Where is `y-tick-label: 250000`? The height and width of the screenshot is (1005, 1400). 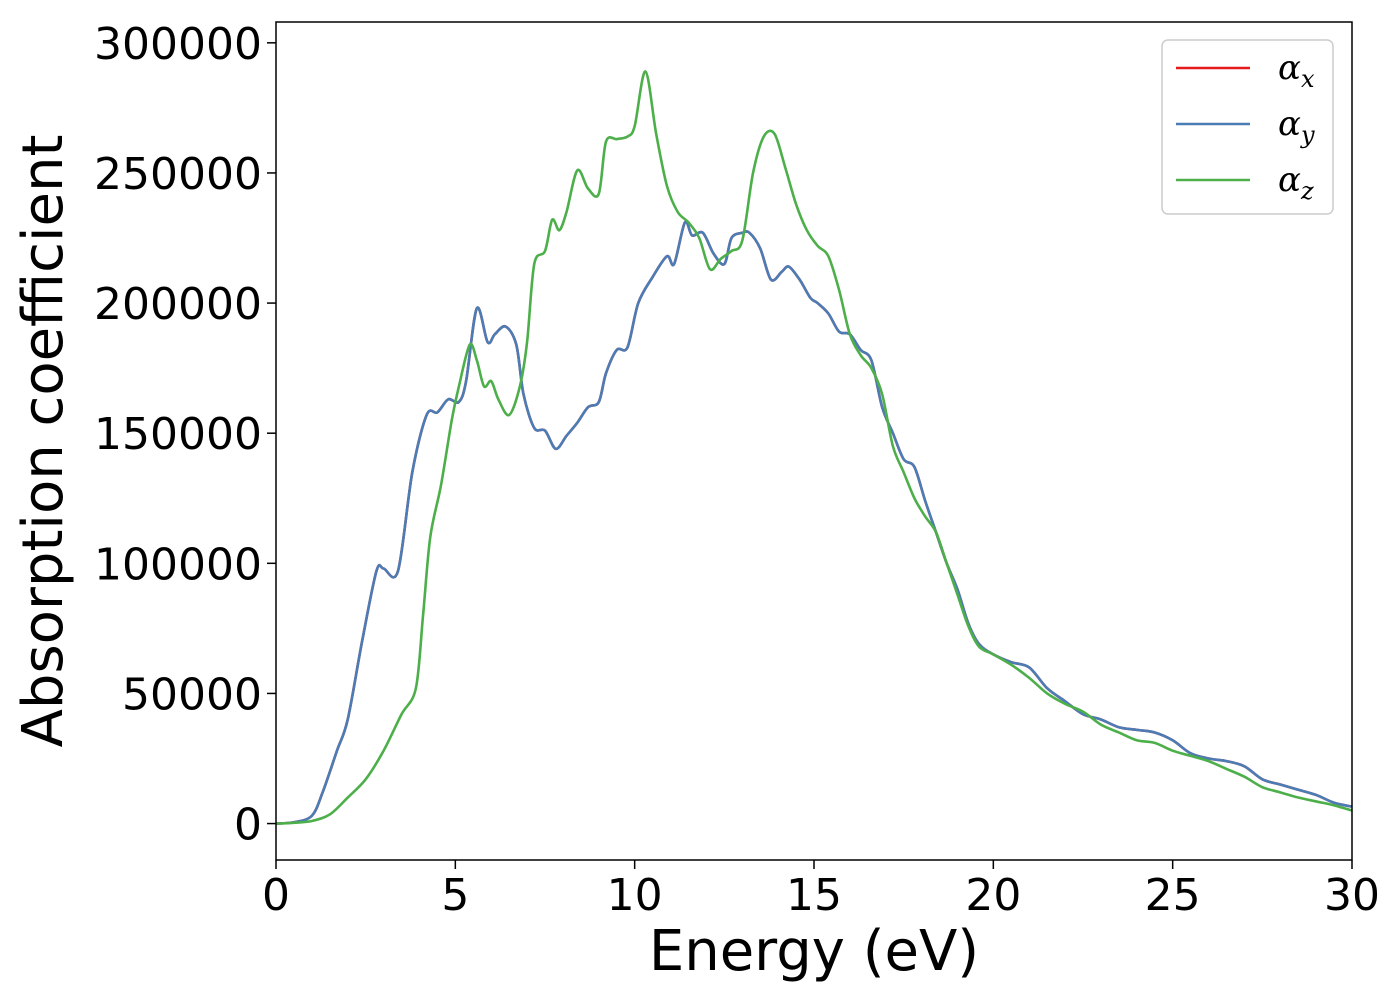 y-tick-label: 250000 is located at coordinates (178, 174).